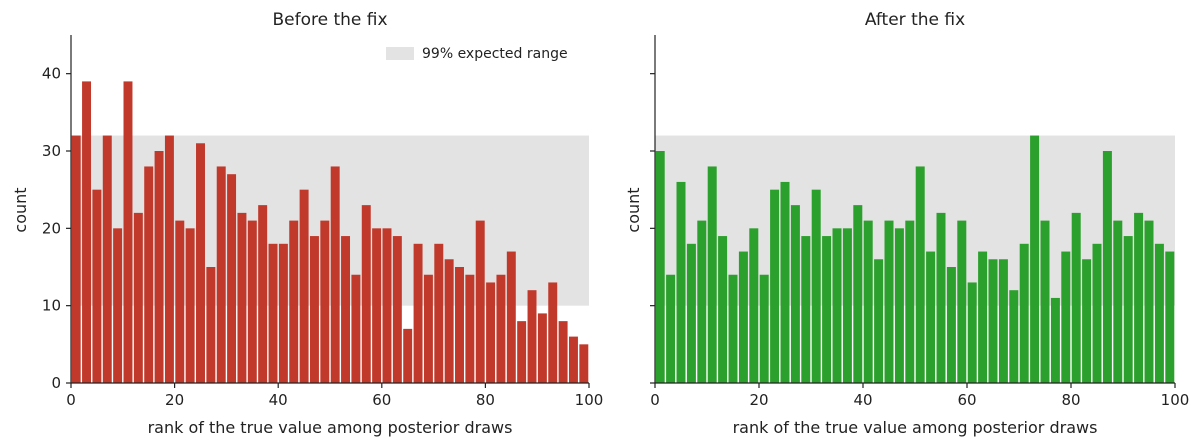 The image size is (1200, 448). Describe the element at coordinates (495, 54) in the screenshot. I see `legend-label: 99% expected range` at that location.